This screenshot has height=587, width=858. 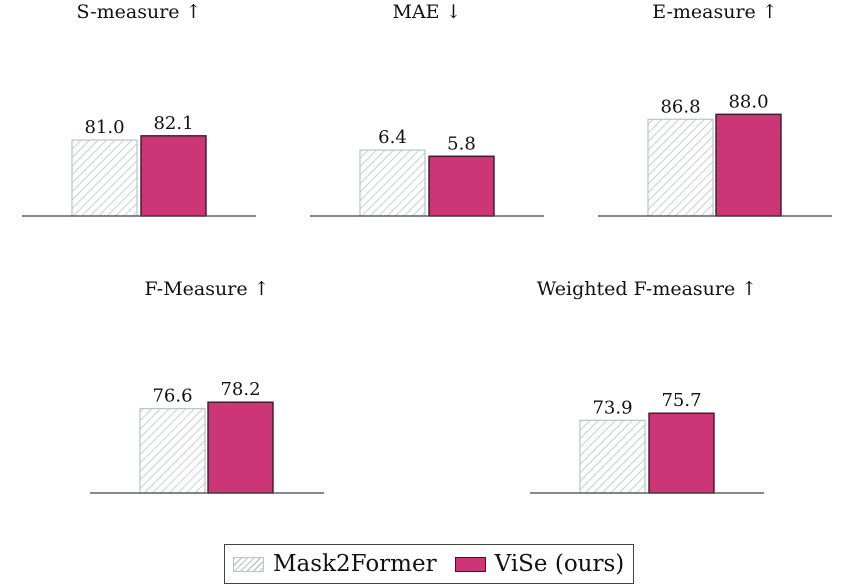 What do you see at coordinates (427, 109) in the screenshot?
I see `chart-panel-2: MAE ↓ 6.4 5.8` at bounding box center [427, 109].